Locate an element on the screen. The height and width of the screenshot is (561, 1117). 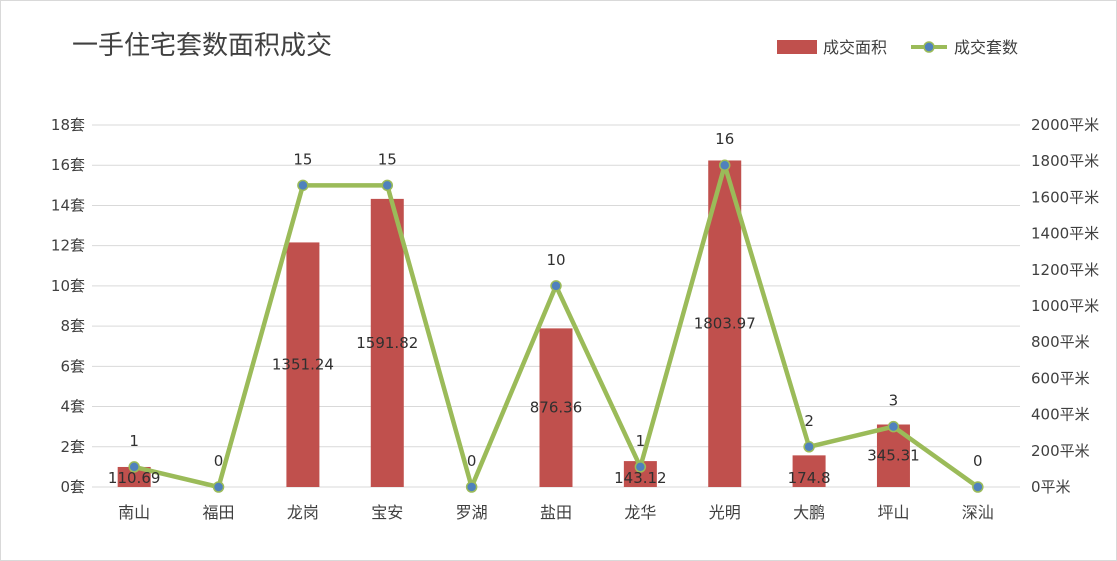
chart-title: 一手住宅套数面积成交 is located at coordinates (202, 46).